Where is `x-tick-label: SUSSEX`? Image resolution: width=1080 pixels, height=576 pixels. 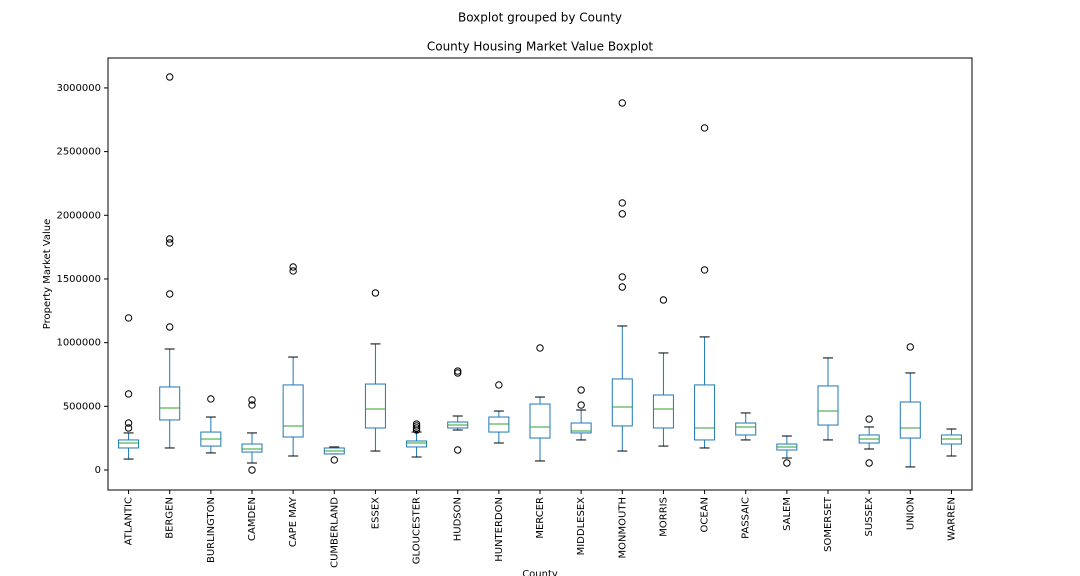
x-tick-label: SUSSEX is located at coordinates (869, 517).